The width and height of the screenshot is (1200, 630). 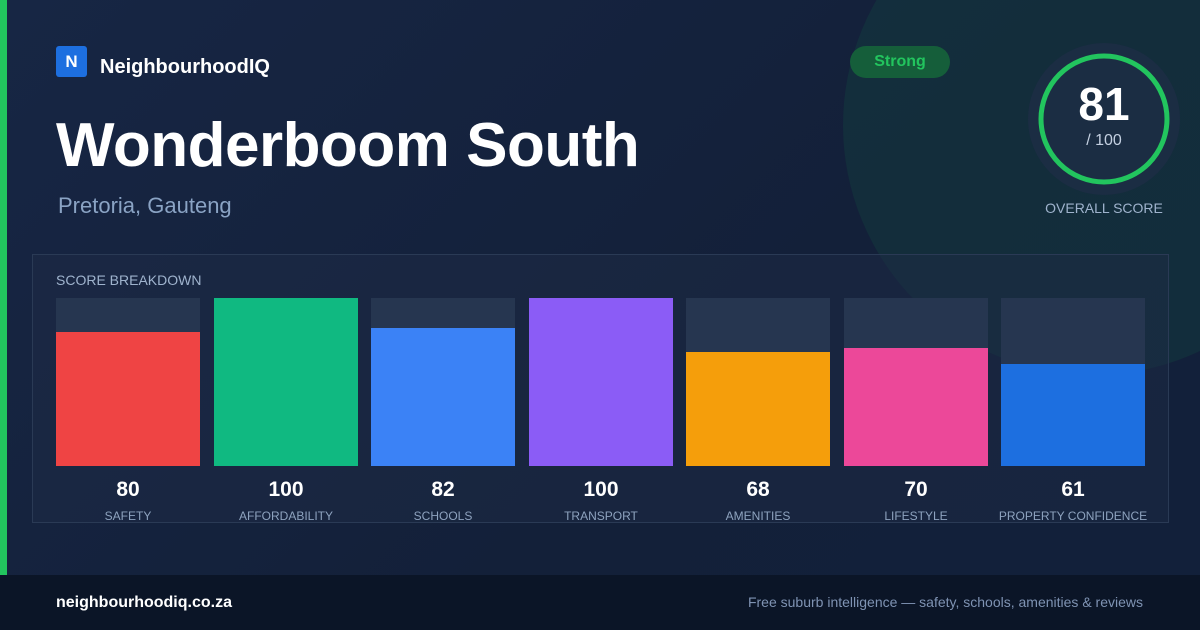 What do you see at coordinates (185, 67) in the screenshot?
I see `brand-name: NeighbourhoodIQ` at bounding box center [185, 67].